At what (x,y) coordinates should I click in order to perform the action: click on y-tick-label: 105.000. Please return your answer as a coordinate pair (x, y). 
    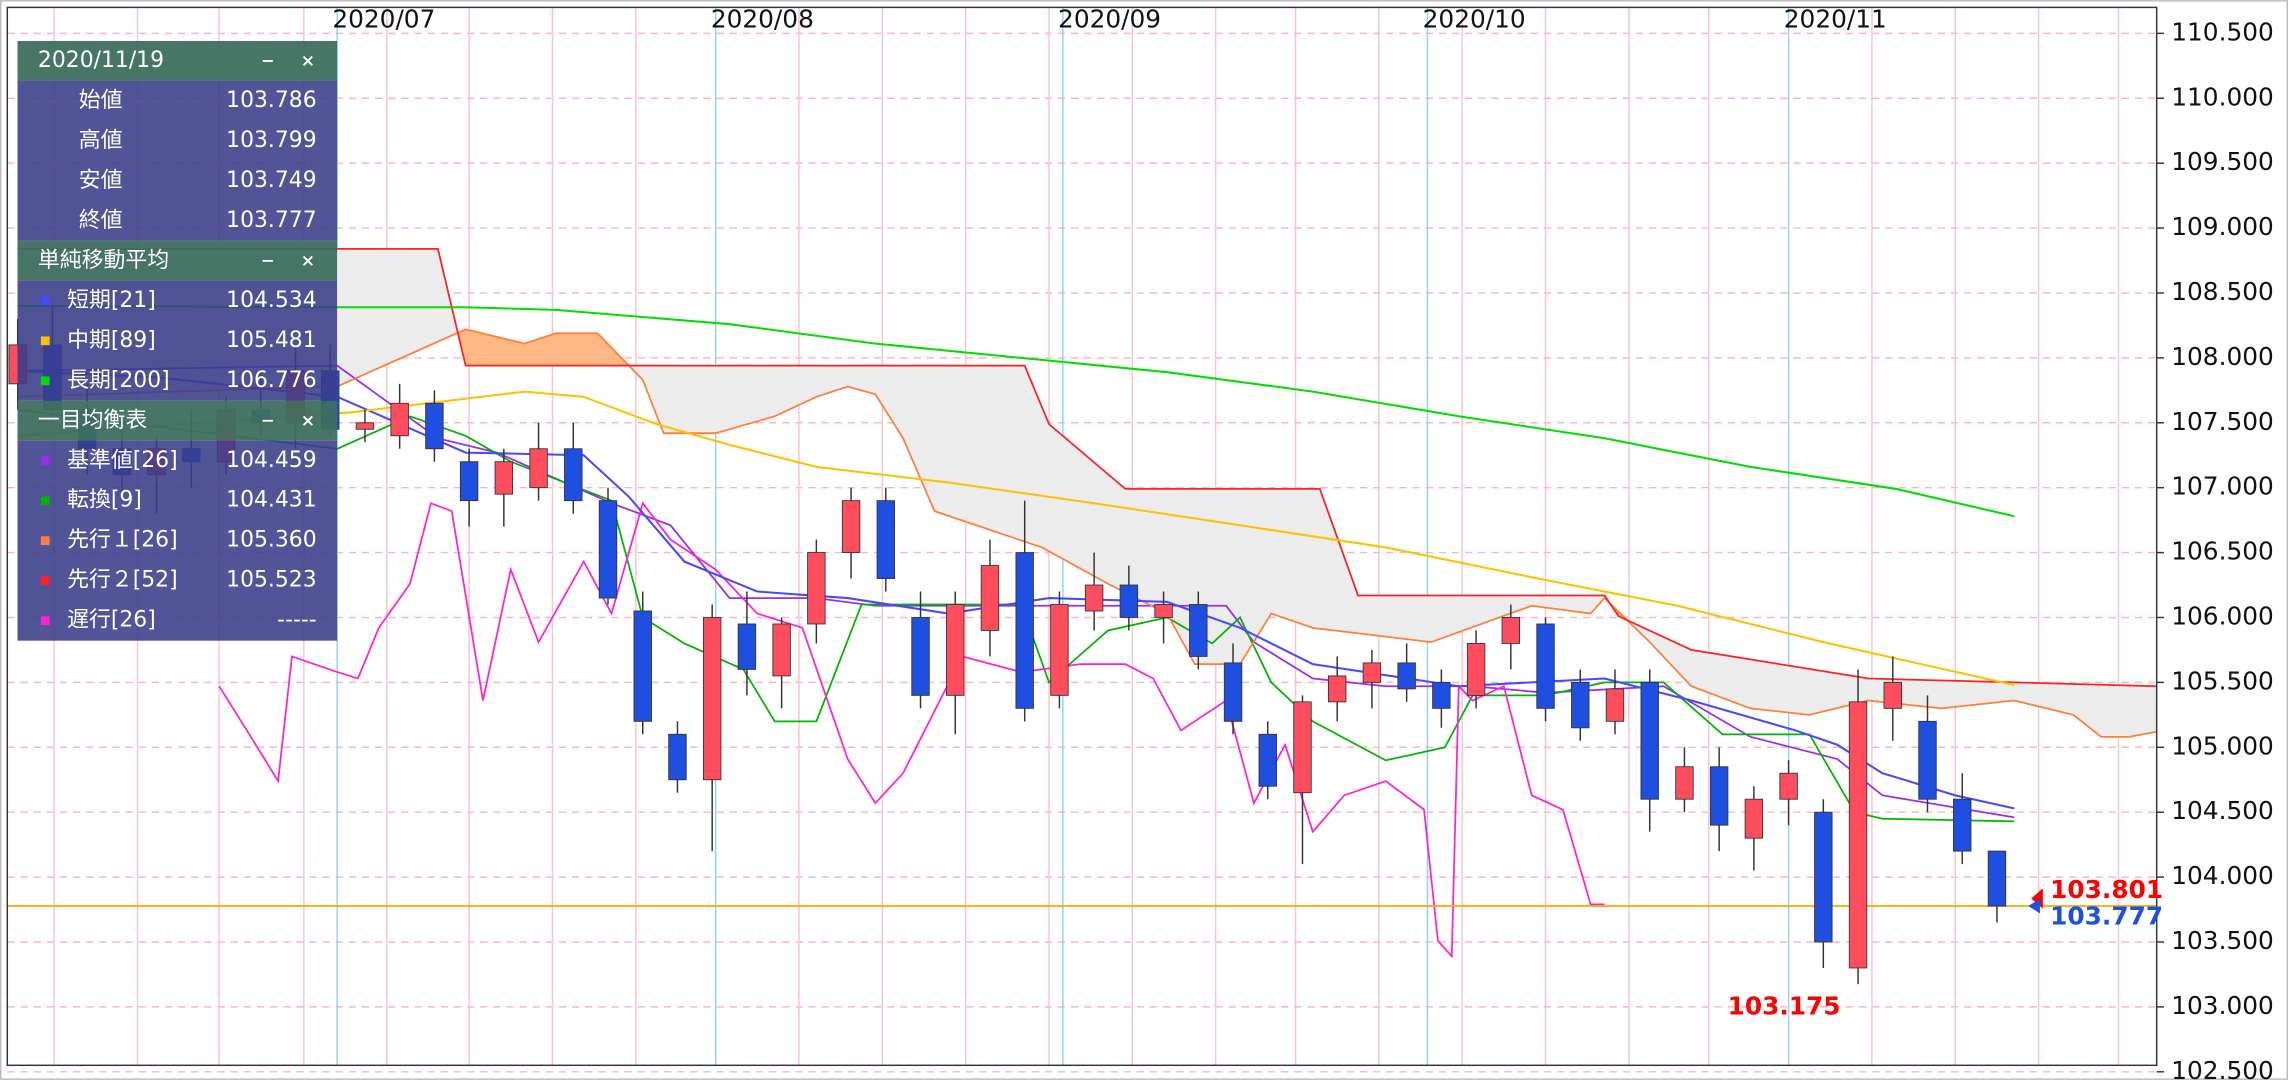
    Looking at the image, I should click on (2222, 745).